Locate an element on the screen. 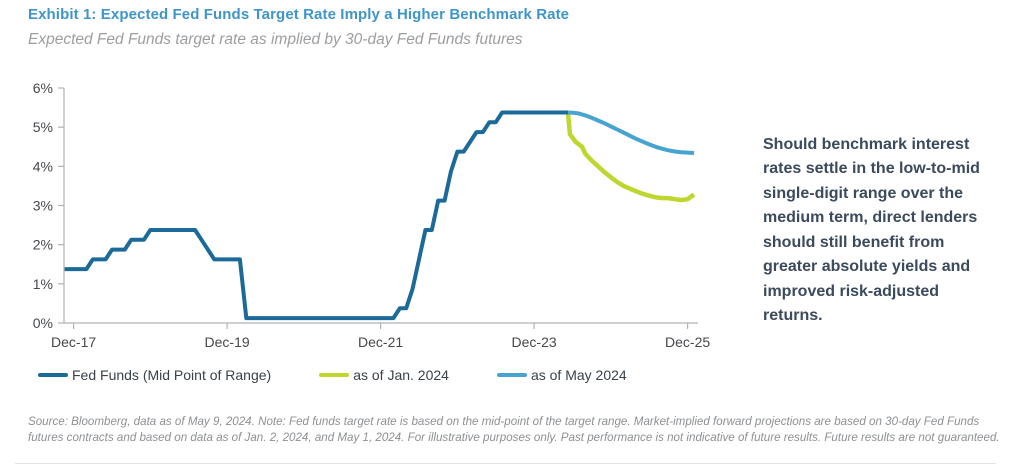 The height and width of the screenshot is (465, 1024). legend-item-may-2024: as of May 2024 is located at coordinates (561, 375).